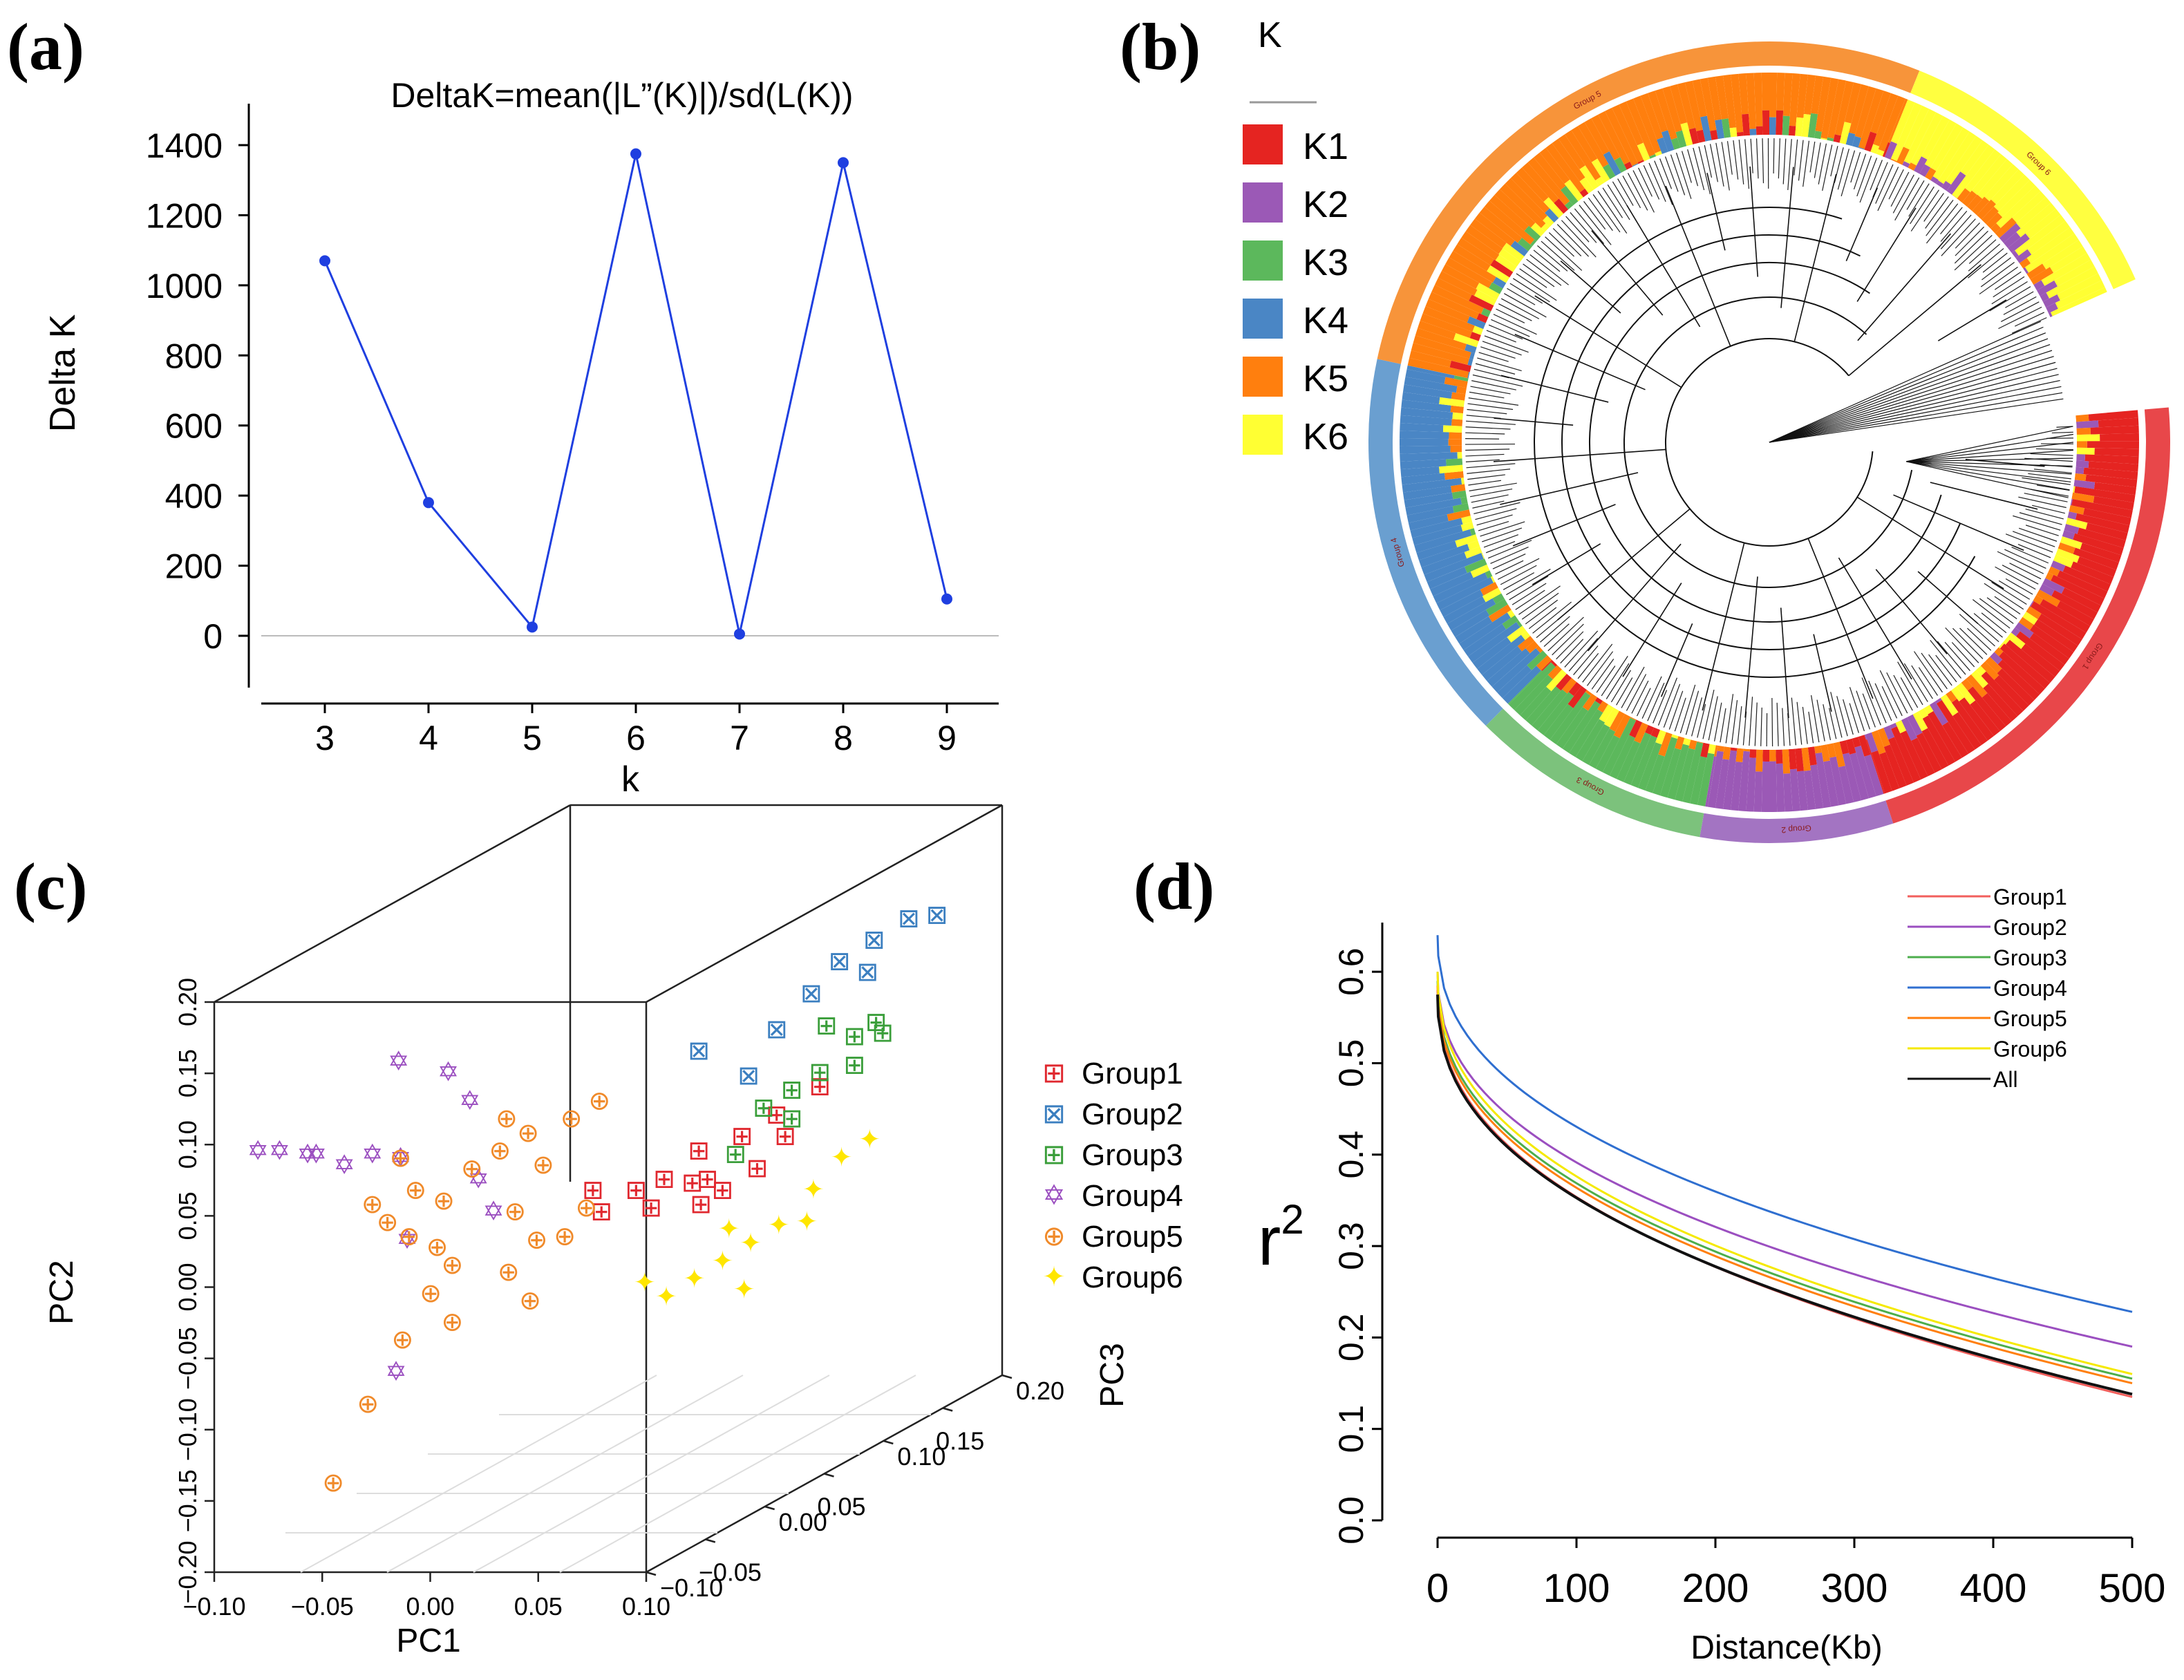 The width and height of the screenshot is (2184, 1680). Describe the element at coordinates (2028, 615) in the screenshot. I see `chart-b-group-ring-sector` at that location.